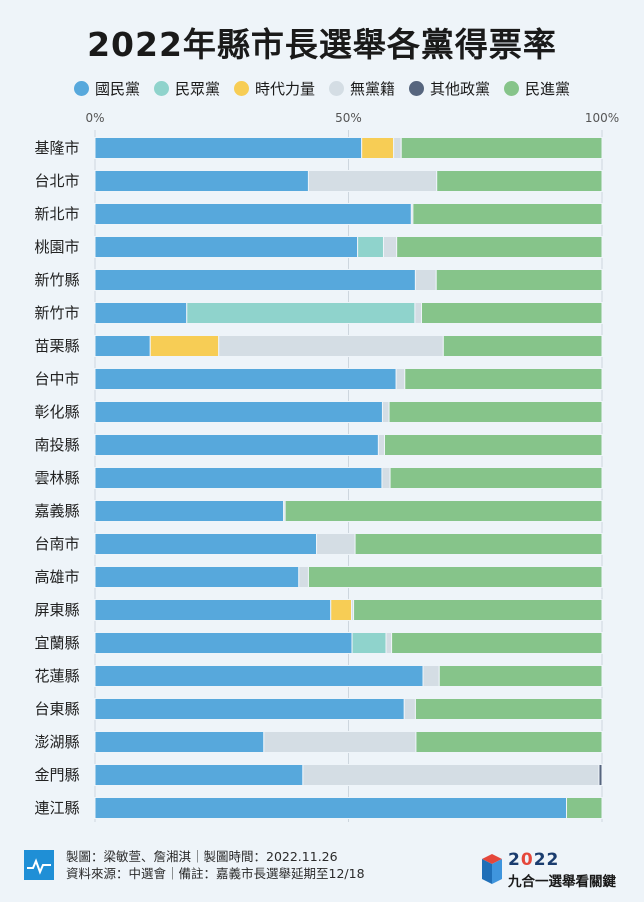 The image size is (644, 902). I want to click on category-label: 新北市, so click(56, 214).